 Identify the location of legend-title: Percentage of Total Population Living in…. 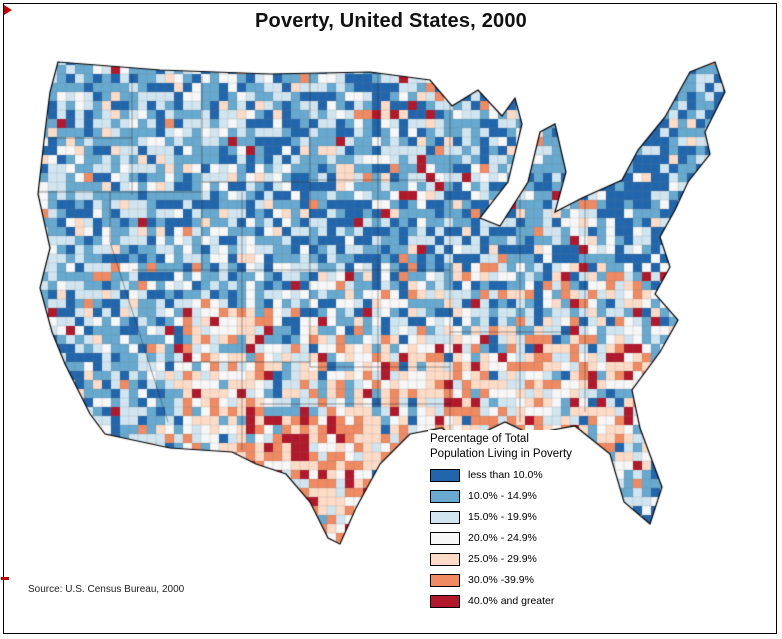
(501, 447).